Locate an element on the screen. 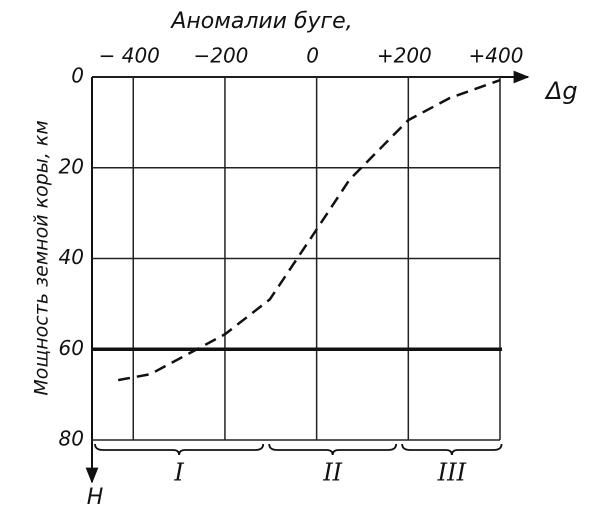 The height and width of the screenshot is (524, 600). x-tick-label: −200 is located at coordinates (220, 56).